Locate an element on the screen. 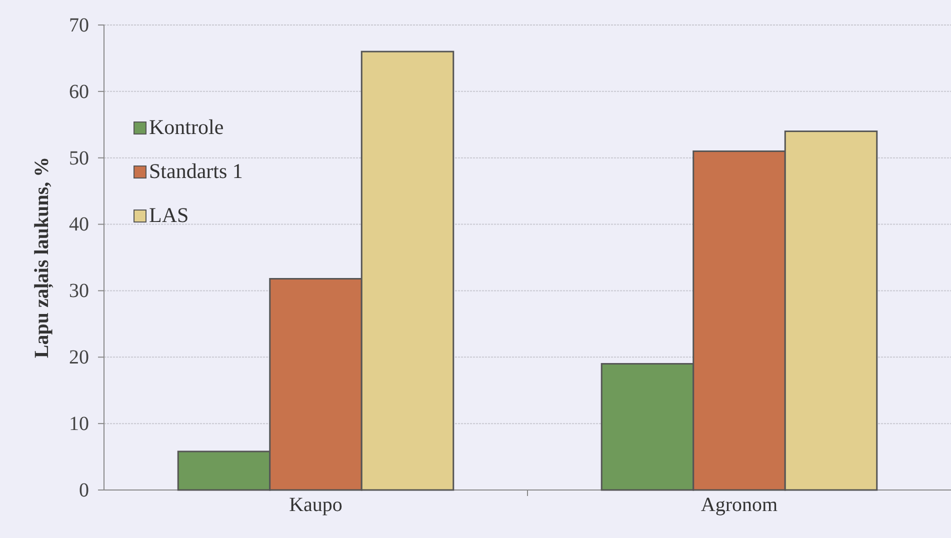 This screenshot has width=951, height=538. legend-label: LAS is located at coordinates (169, 215).